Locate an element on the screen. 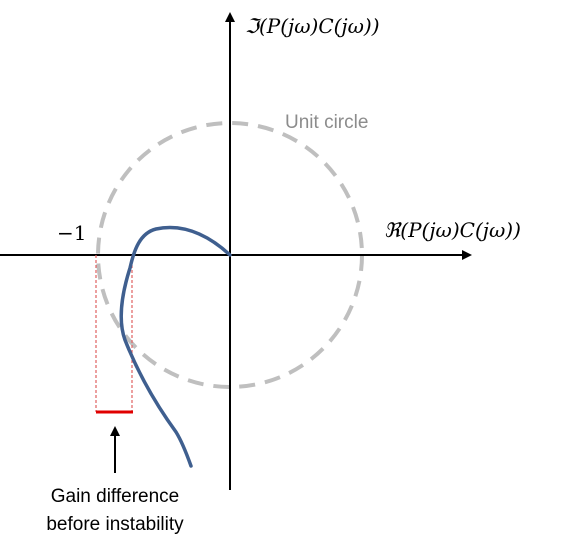 This screenshot has width=572, height=555. unit-circle-label: Unit circle is located at coordinates (326, 122).